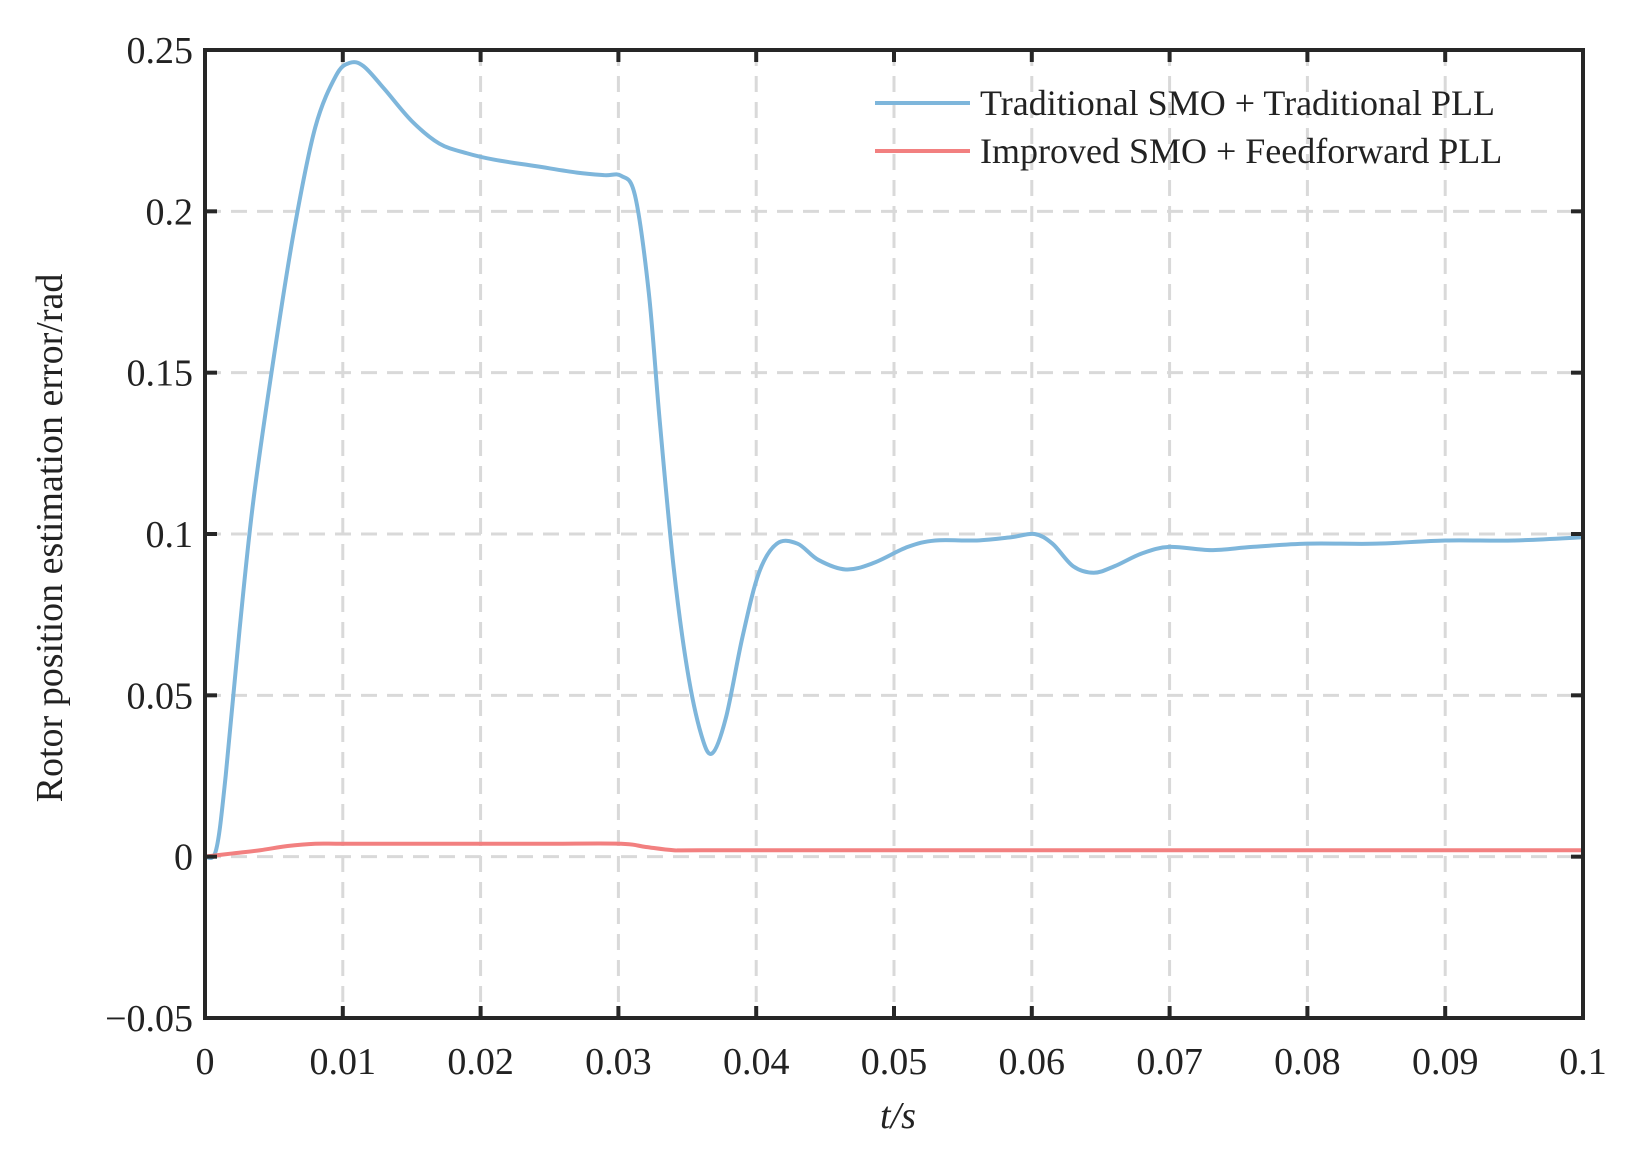 This screenshot has height=1163, width=1629. Describe the element at coordinates (894, 1062) in the screenshot. I see `x-tick-label: 0.05` at that location.